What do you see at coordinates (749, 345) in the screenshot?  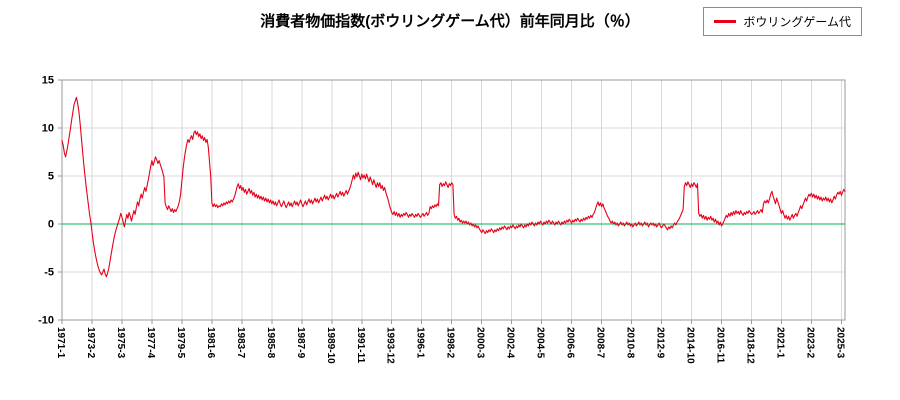 I see `x-tick-label: 2018-12` at bounding box center [749, 345].